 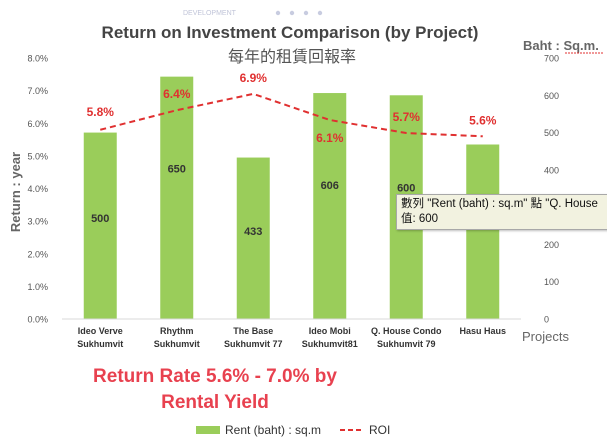 I want to click on header-watermark: DEVELOPMENT, so click(x=210, y=13).